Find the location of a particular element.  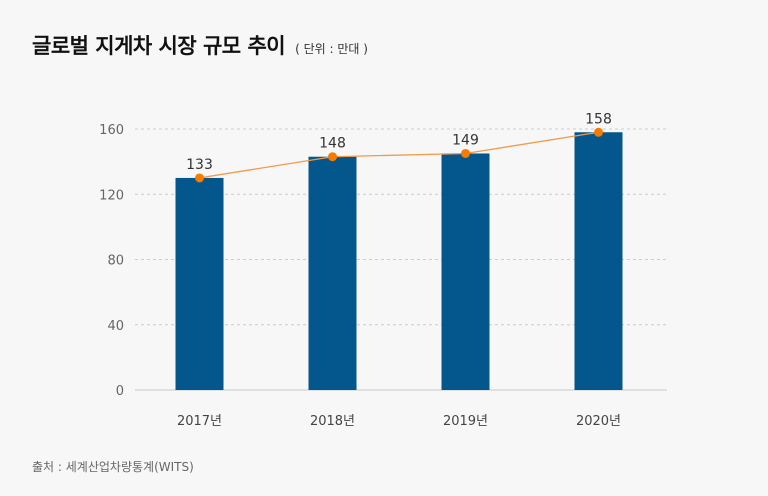

x-tick-label: 2018년 is located at coordinates (332, 421).